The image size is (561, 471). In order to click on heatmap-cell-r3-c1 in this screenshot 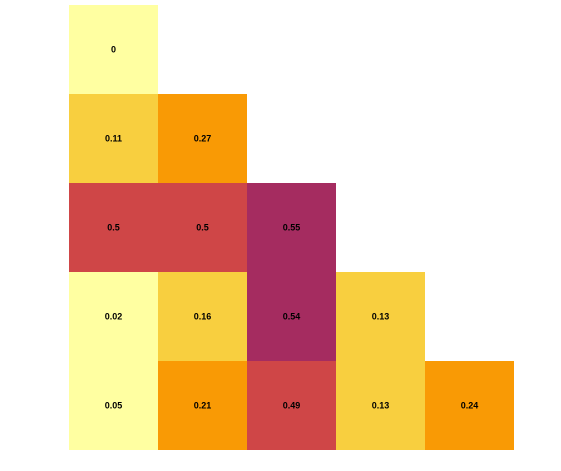, I will do `click(202, 316)`.